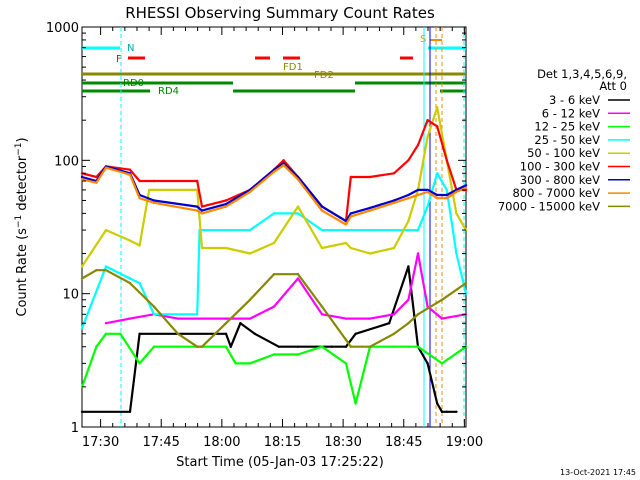  I want to click on legend-label: 3 - 6 keV, so click(574, 100).